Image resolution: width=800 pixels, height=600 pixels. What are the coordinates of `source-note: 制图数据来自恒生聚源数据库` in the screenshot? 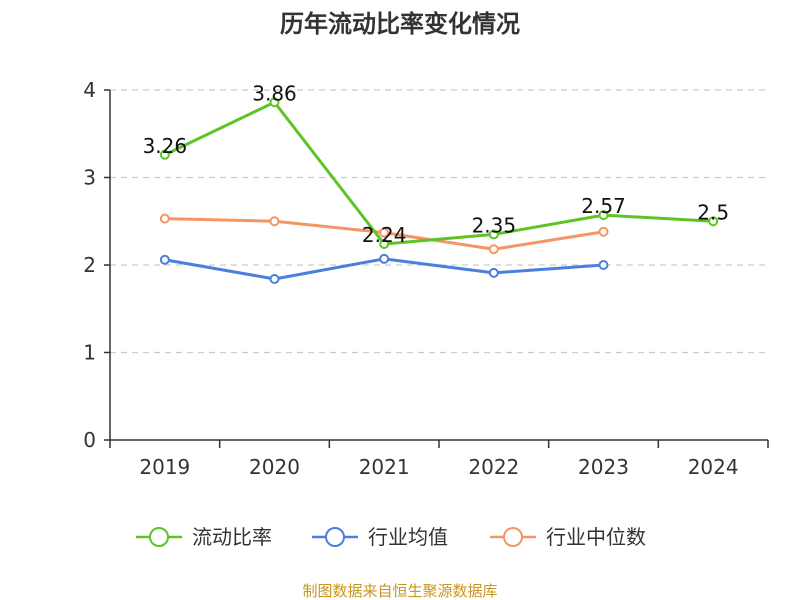 It's located at (399, 591).